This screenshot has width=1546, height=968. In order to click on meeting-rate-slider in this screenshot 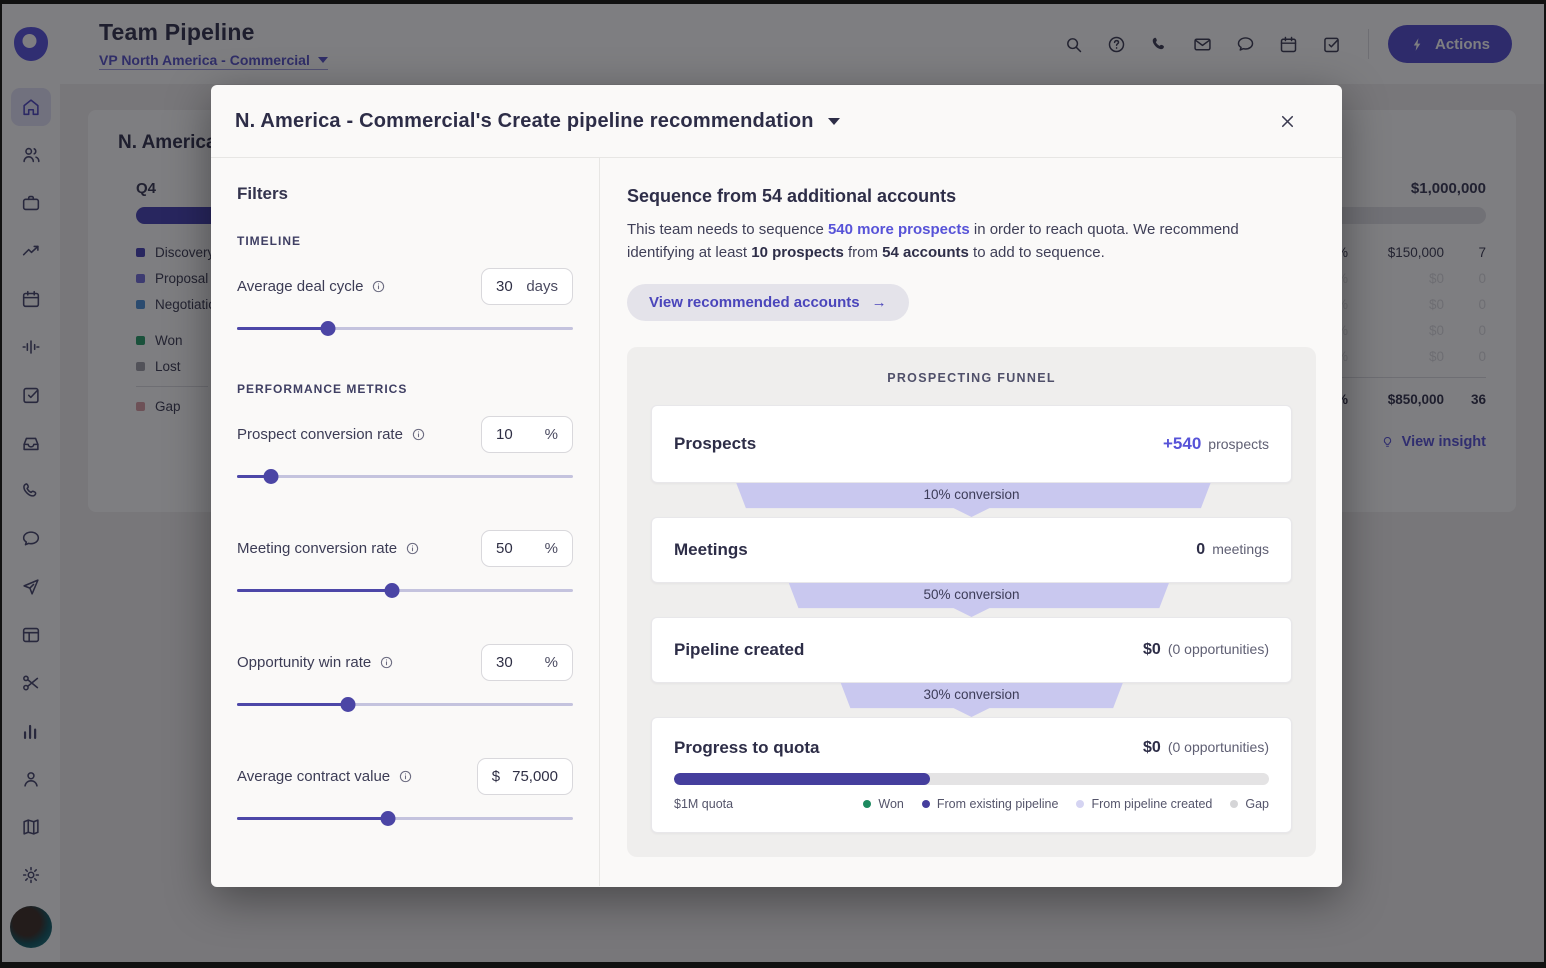, I will do `click(405, 590)`.